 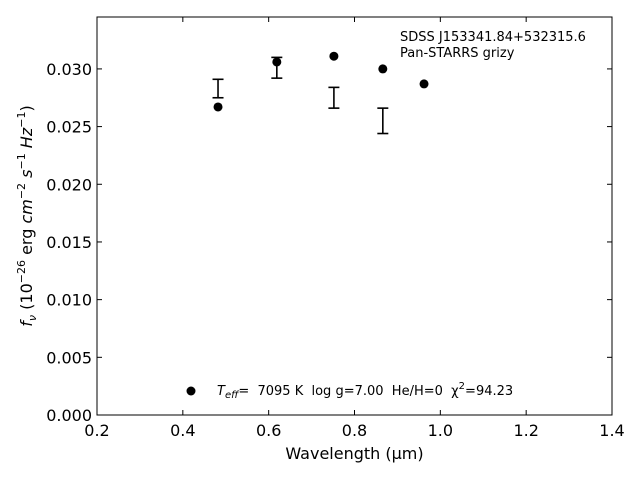 I want to click on object-name-annotation: SDSS J153341.84+532315.6, so click(x=493, y=37).